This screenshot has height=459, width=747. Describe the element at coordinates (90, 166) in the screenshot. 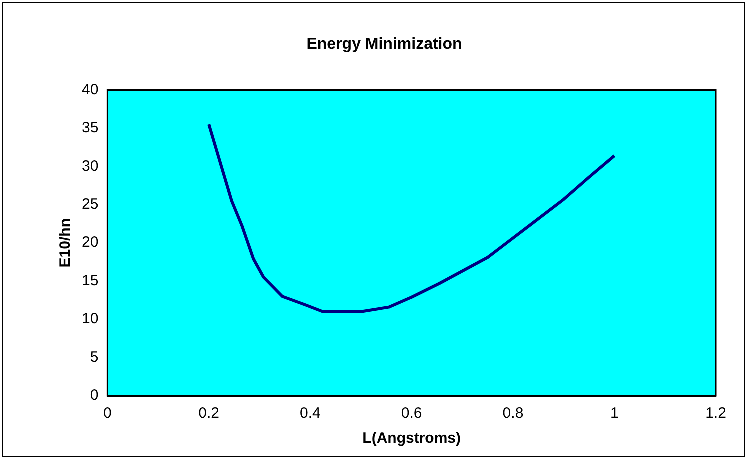

I see `y-tick-label: 30` at that location.